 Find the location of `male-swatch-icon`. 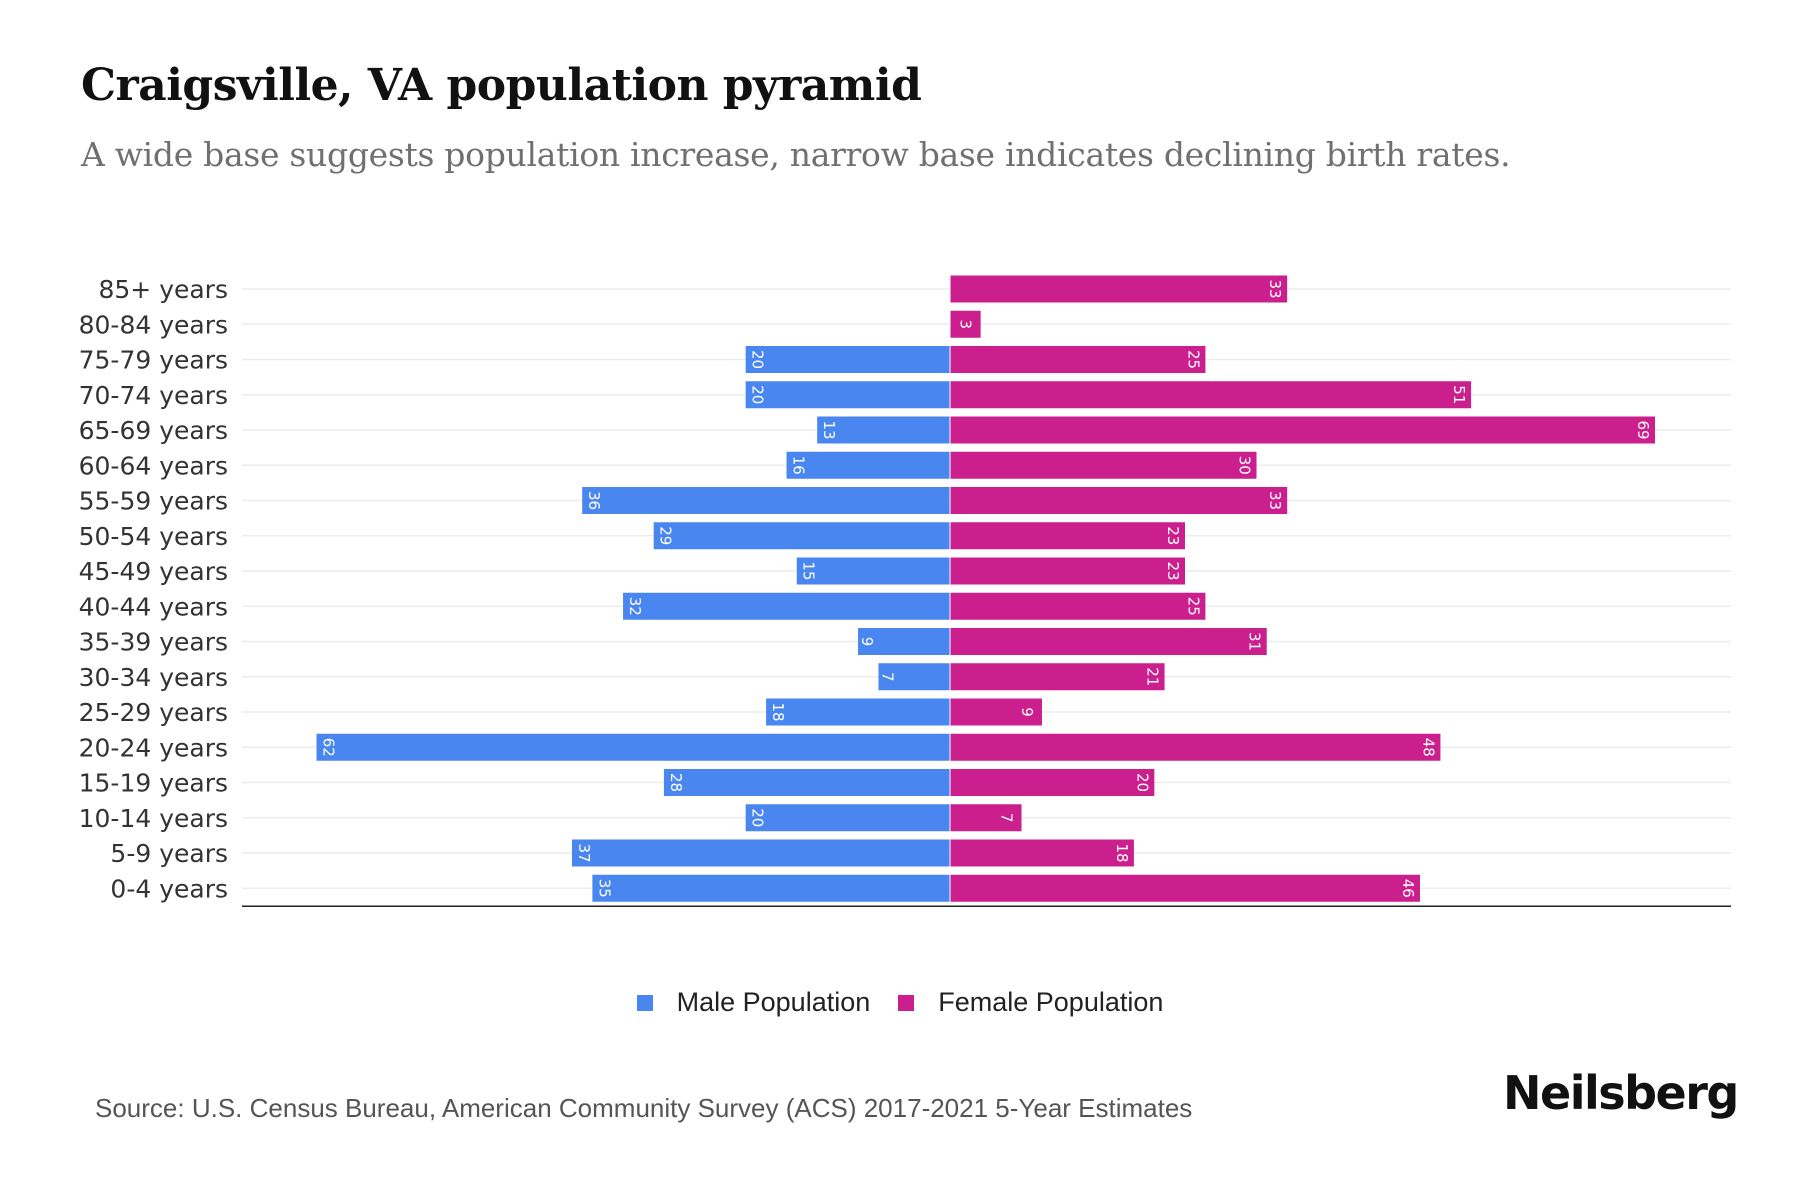

male-swatch-icon is located at coordinates (644, 1002).